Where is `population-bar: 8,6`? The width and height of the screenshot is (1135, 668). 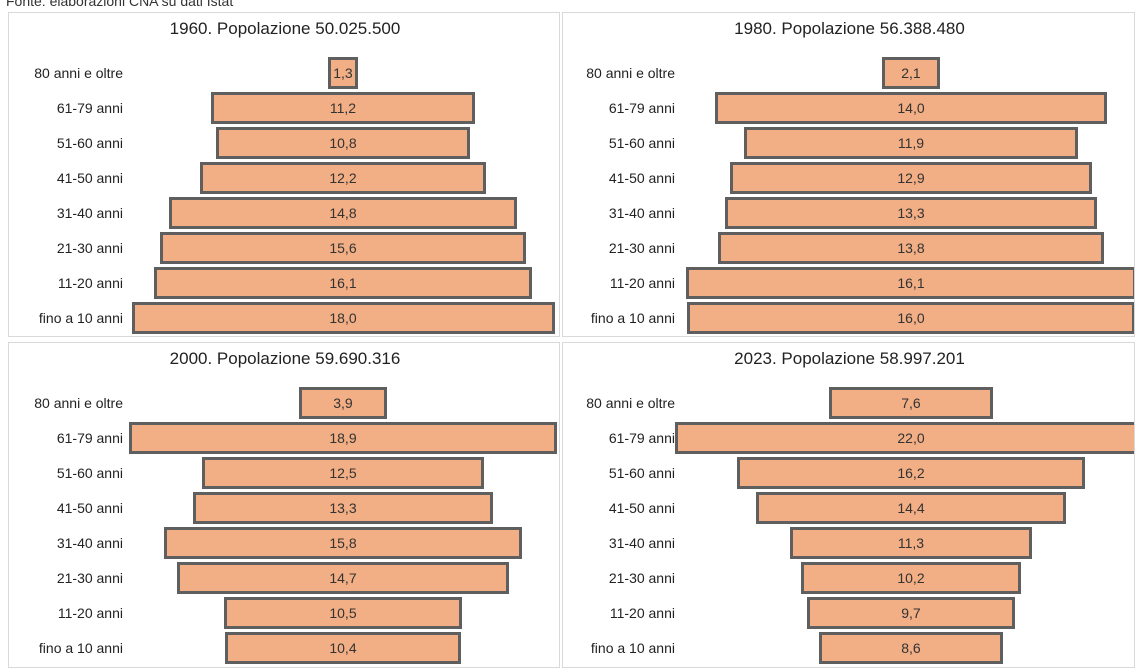 population-bar: 8,6 is located at coordinates (911, 648).